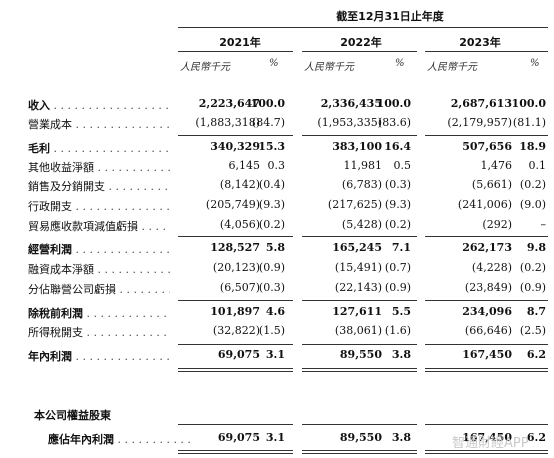 The width and height of the screenshot is (554, 458). What do you see at coordinates (238, 437) in the screenshot?
I see `attrib-value: 69,075` at bounding box center [238, 437].